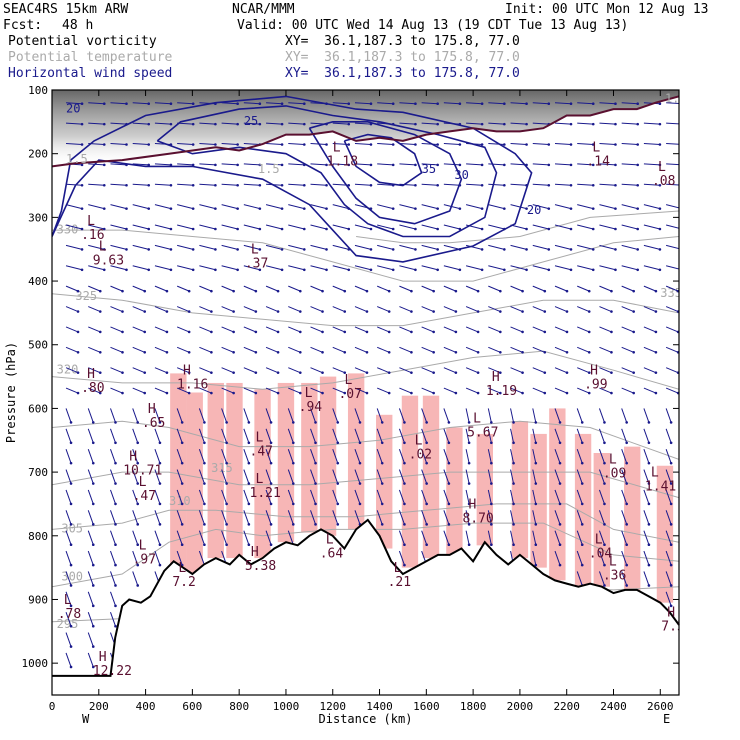 The width and height of the screenshot is (740, 740). What do you see at coordinates (112, 664) in the screenshot?
I see `extremum-annotation: H12.22` at bounding box center [112, 664].